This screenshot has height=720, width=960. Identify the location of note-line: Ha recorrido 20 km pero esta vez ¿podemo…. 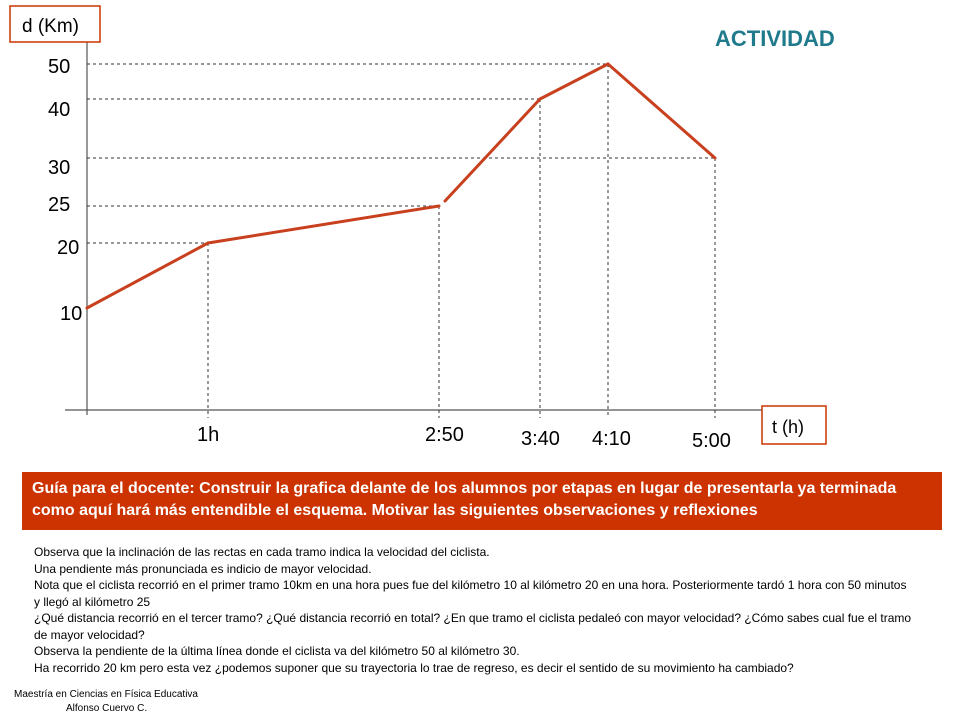
(414, 667).